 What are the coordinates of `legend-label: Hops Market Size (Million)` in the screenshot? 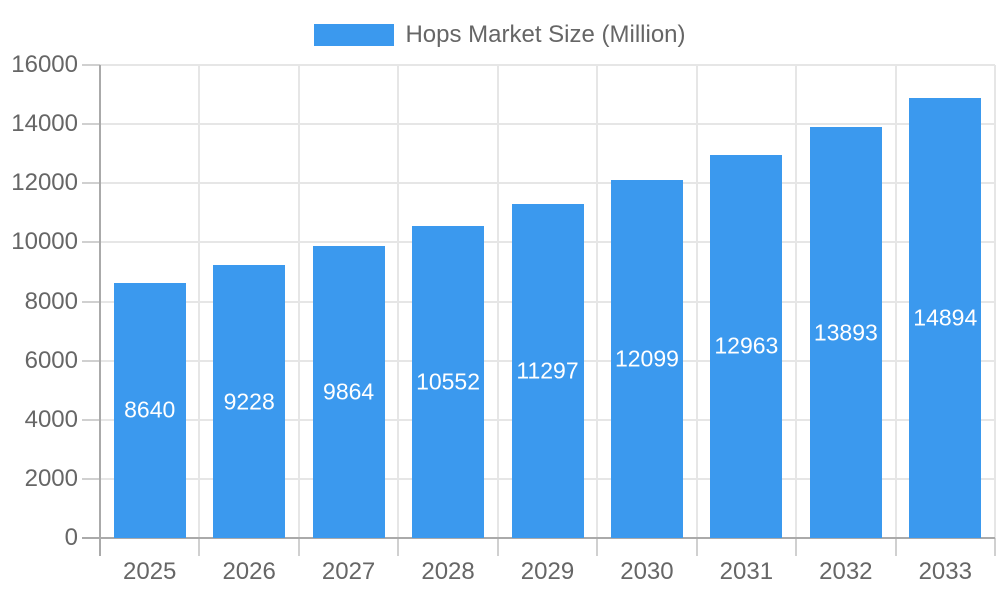 It's located at (545, 34).